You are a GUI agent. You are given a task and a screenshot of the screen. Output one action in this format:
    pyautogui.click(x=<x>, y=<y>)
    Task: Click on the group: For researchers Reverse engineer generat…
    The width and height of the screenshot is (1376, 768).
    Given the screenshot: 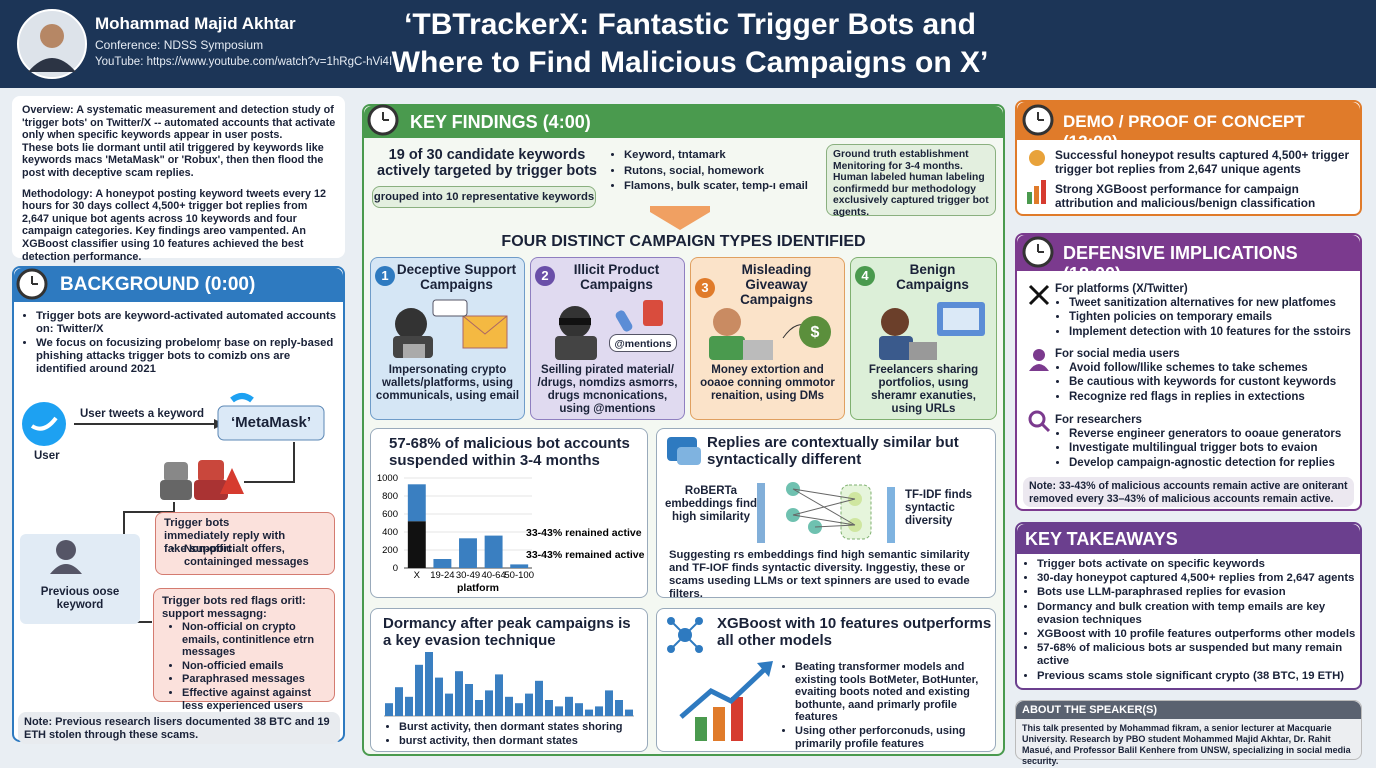 What is the action you would take?
    pyautogui.click(x=1205, y=442)
    